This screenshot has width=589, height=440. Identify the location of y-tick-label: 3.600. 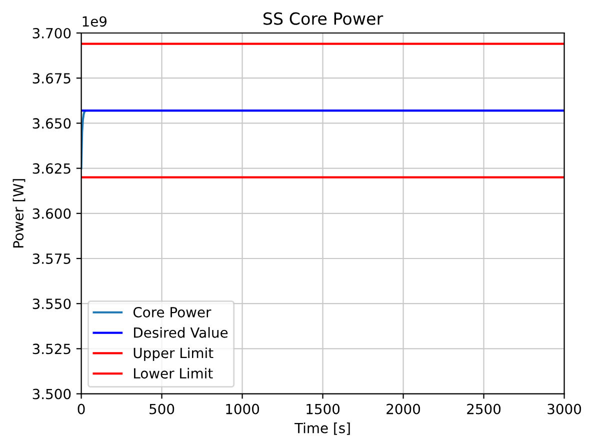
(51, 213).